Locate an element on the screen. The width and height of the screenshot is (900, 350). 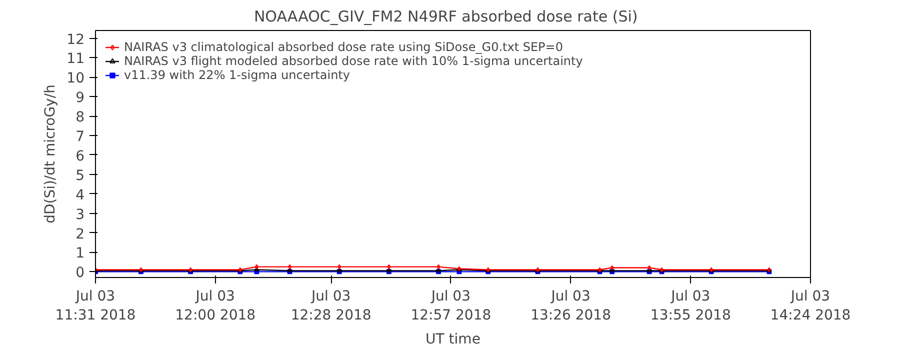
x-tick-label: Jul 03 13:26 2018 is located at coordinates (571, 306).